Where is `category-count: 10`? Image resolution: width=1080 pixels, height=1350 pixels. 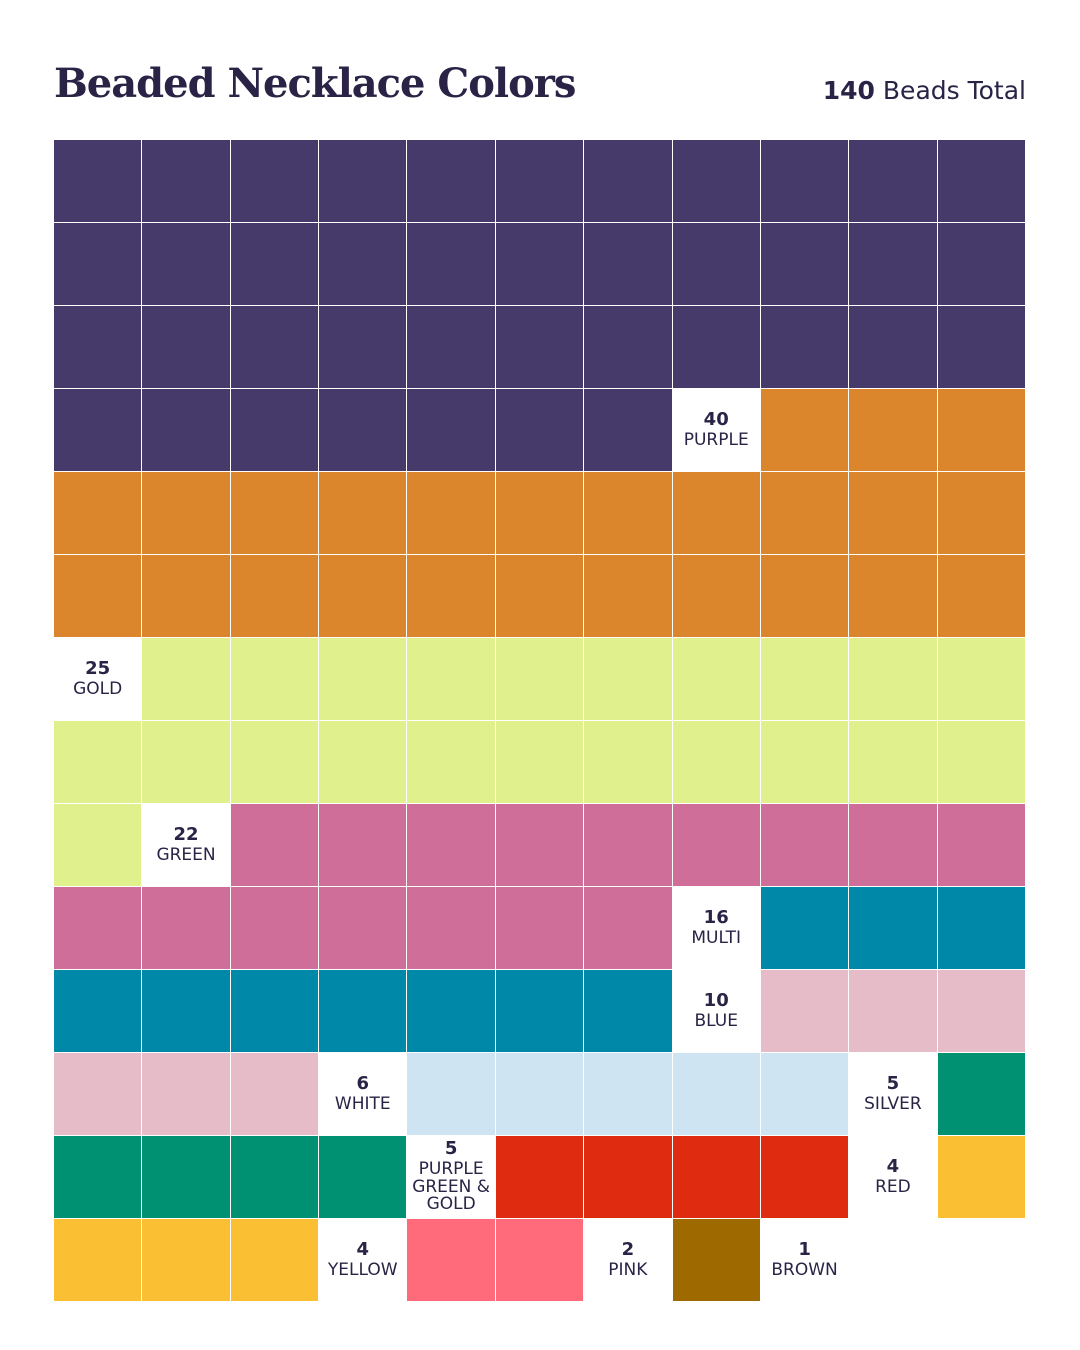
category-count: 10 is located at coordinates (716, 1000).